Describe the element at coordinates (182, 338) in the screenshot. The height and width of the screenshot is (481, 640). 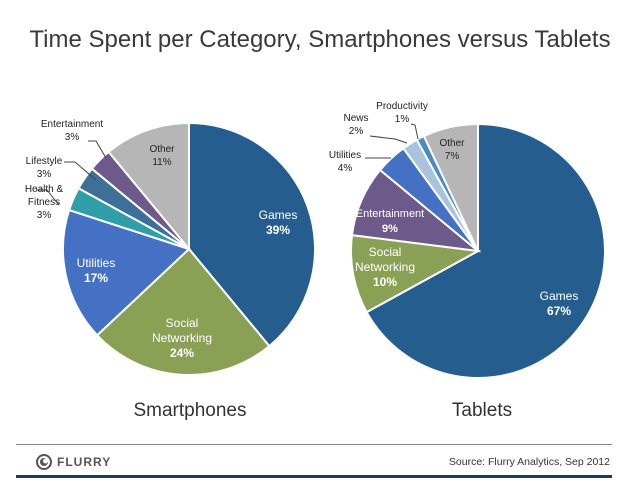
I see `smartphones-label-social-networking: Social Networking 24%` at that location.